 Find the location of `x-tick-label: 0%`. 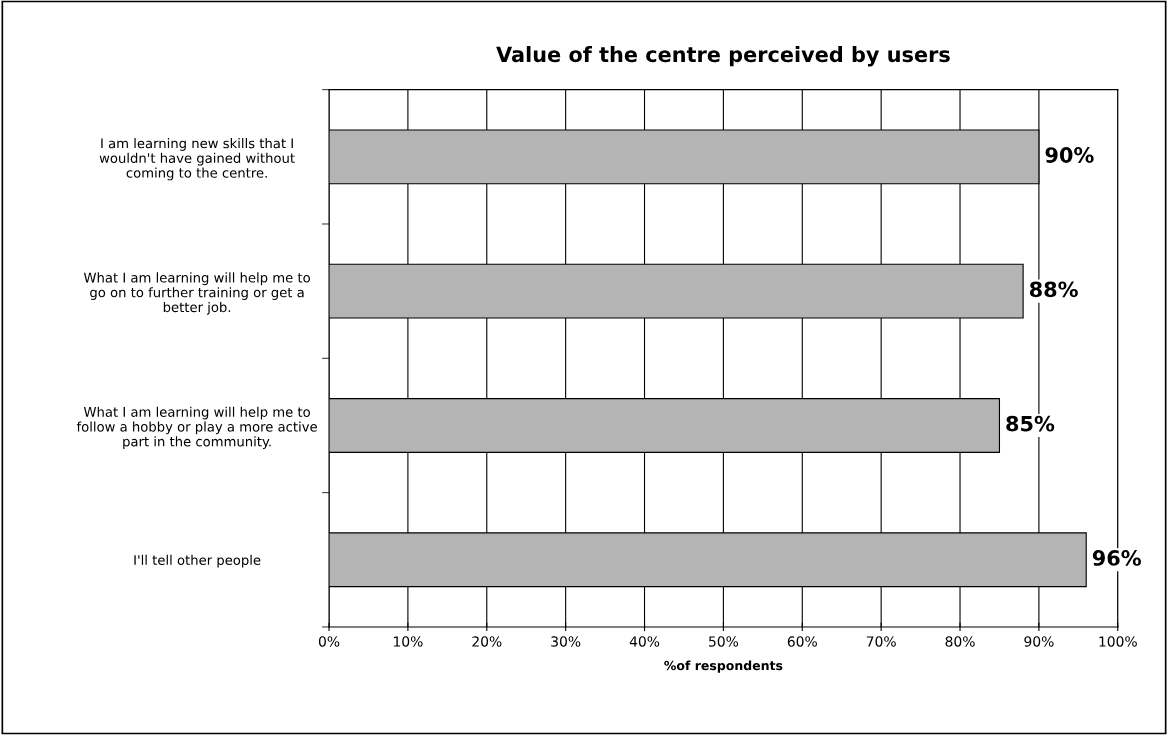

x-tick-label: 0% is located at coordinates (329, 641).